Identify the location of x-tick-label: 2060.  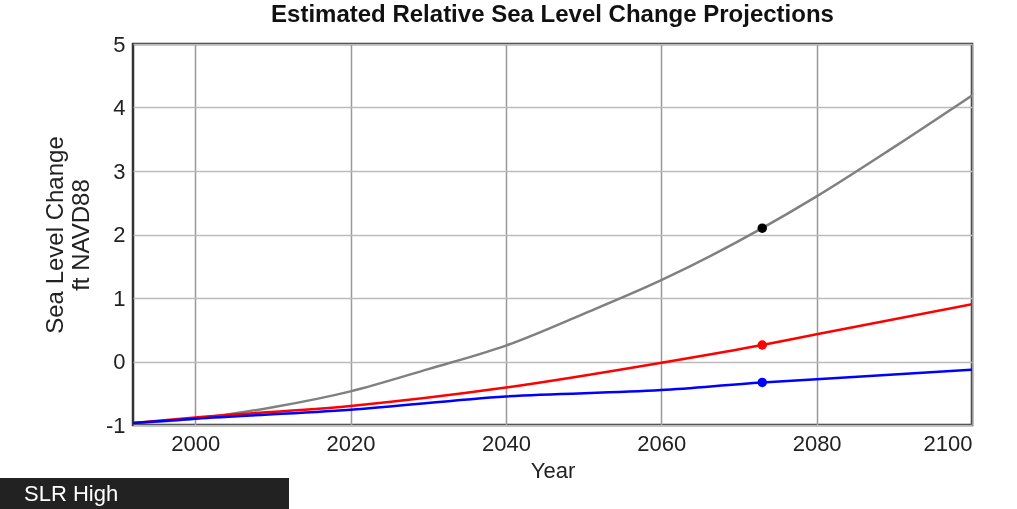
(662, 443).